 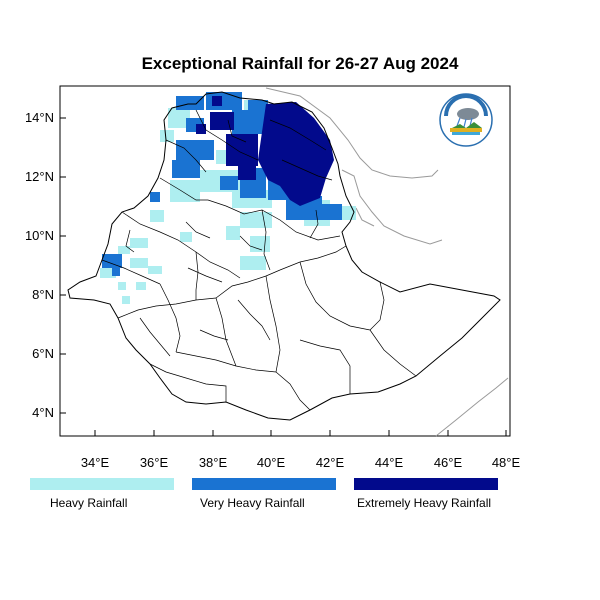 I want to click on x-tick-label: 42°E, so click(x=330, y=462).